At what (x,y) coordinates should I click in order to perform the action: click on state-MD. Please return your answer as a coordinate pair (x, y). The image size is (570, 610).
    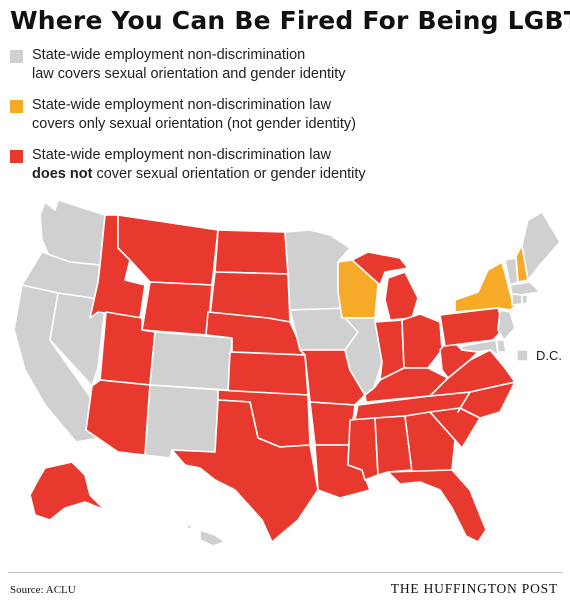
    Looking at the image, I should click on (480, 347).